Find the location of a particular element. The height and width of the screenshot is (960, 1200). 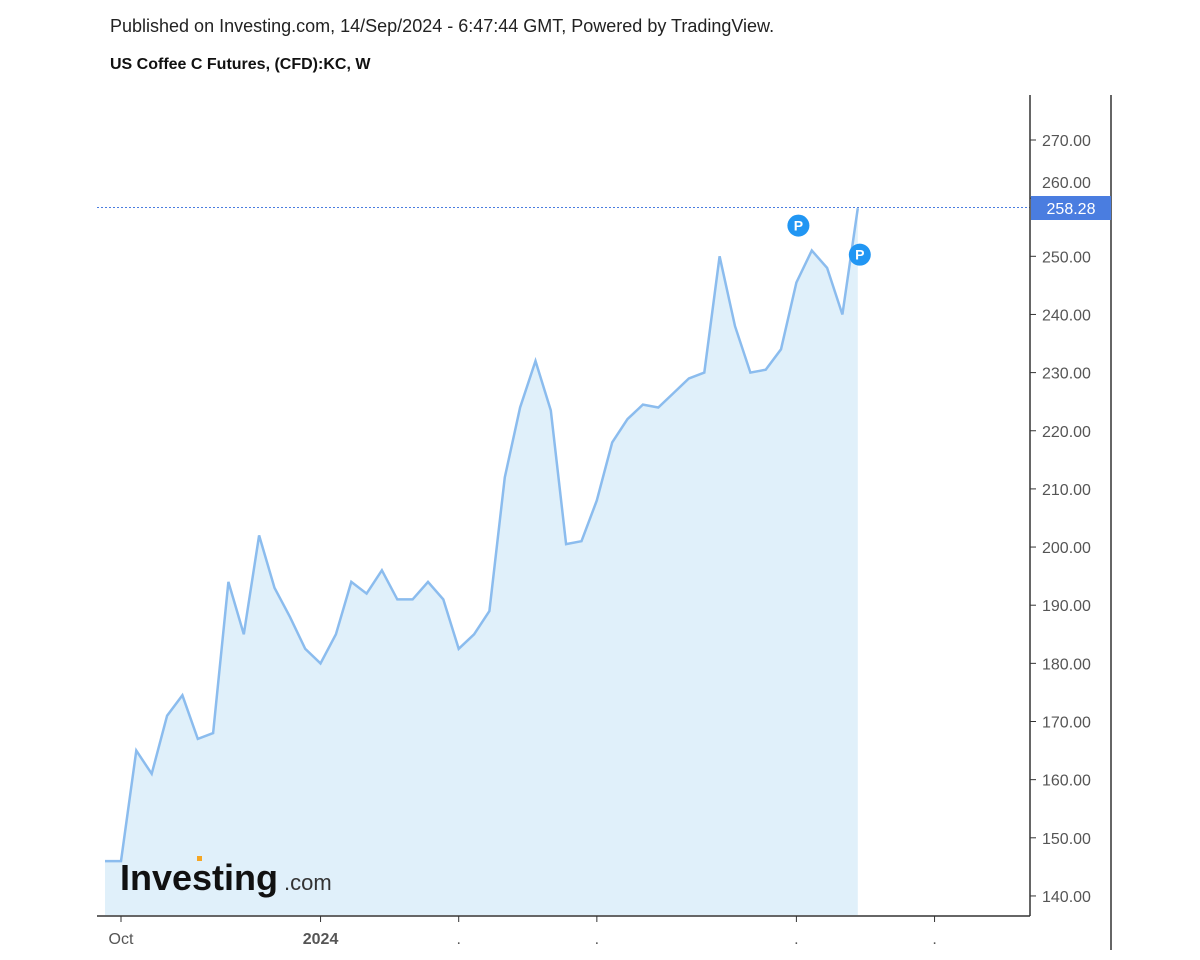

last-price-text: 258.28 is located at coordinates (1071, 209).